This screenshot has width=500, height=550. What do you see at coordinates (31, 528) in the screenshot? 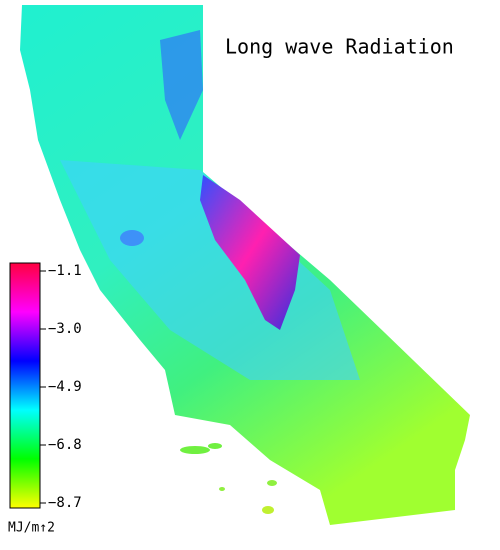
I see `colorbar-unit: MJ/m↑2` at bounding box center [31, 528].